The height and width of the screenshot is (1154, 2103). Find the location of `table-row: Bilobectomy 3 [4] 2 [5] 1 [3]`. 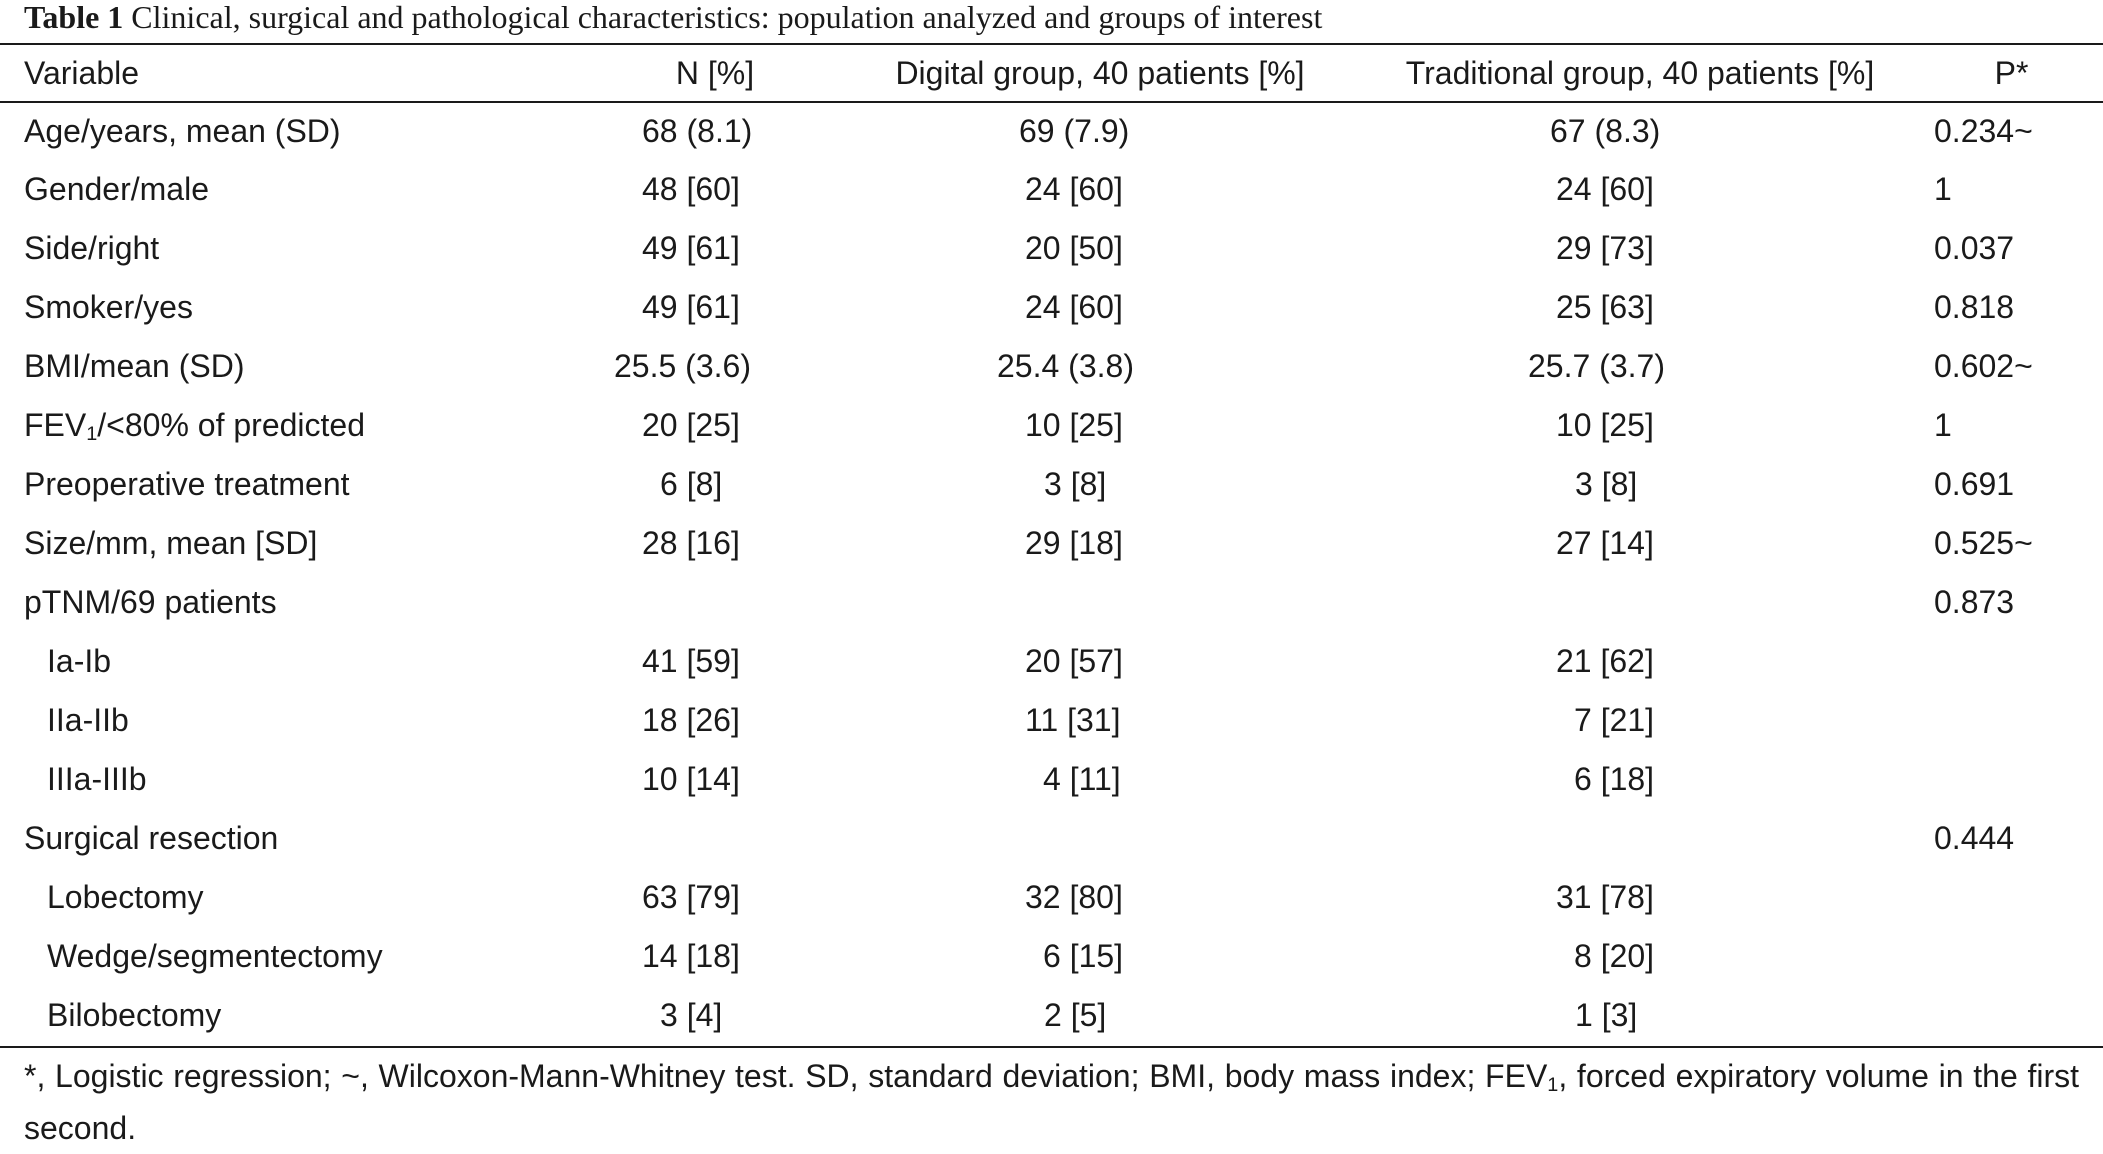

table-row: Bilobectomy 3 [4] 2 [5] 1 [3] is located at coordinates (1051, 1015).